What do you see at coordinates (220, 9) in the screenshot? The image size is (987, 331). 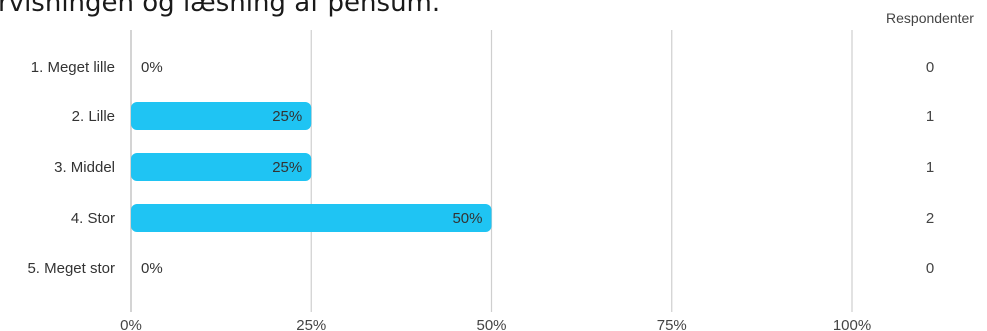 I see `chart-title: rvisningen og læsning af pensum.` at bounding box center [220, 9].